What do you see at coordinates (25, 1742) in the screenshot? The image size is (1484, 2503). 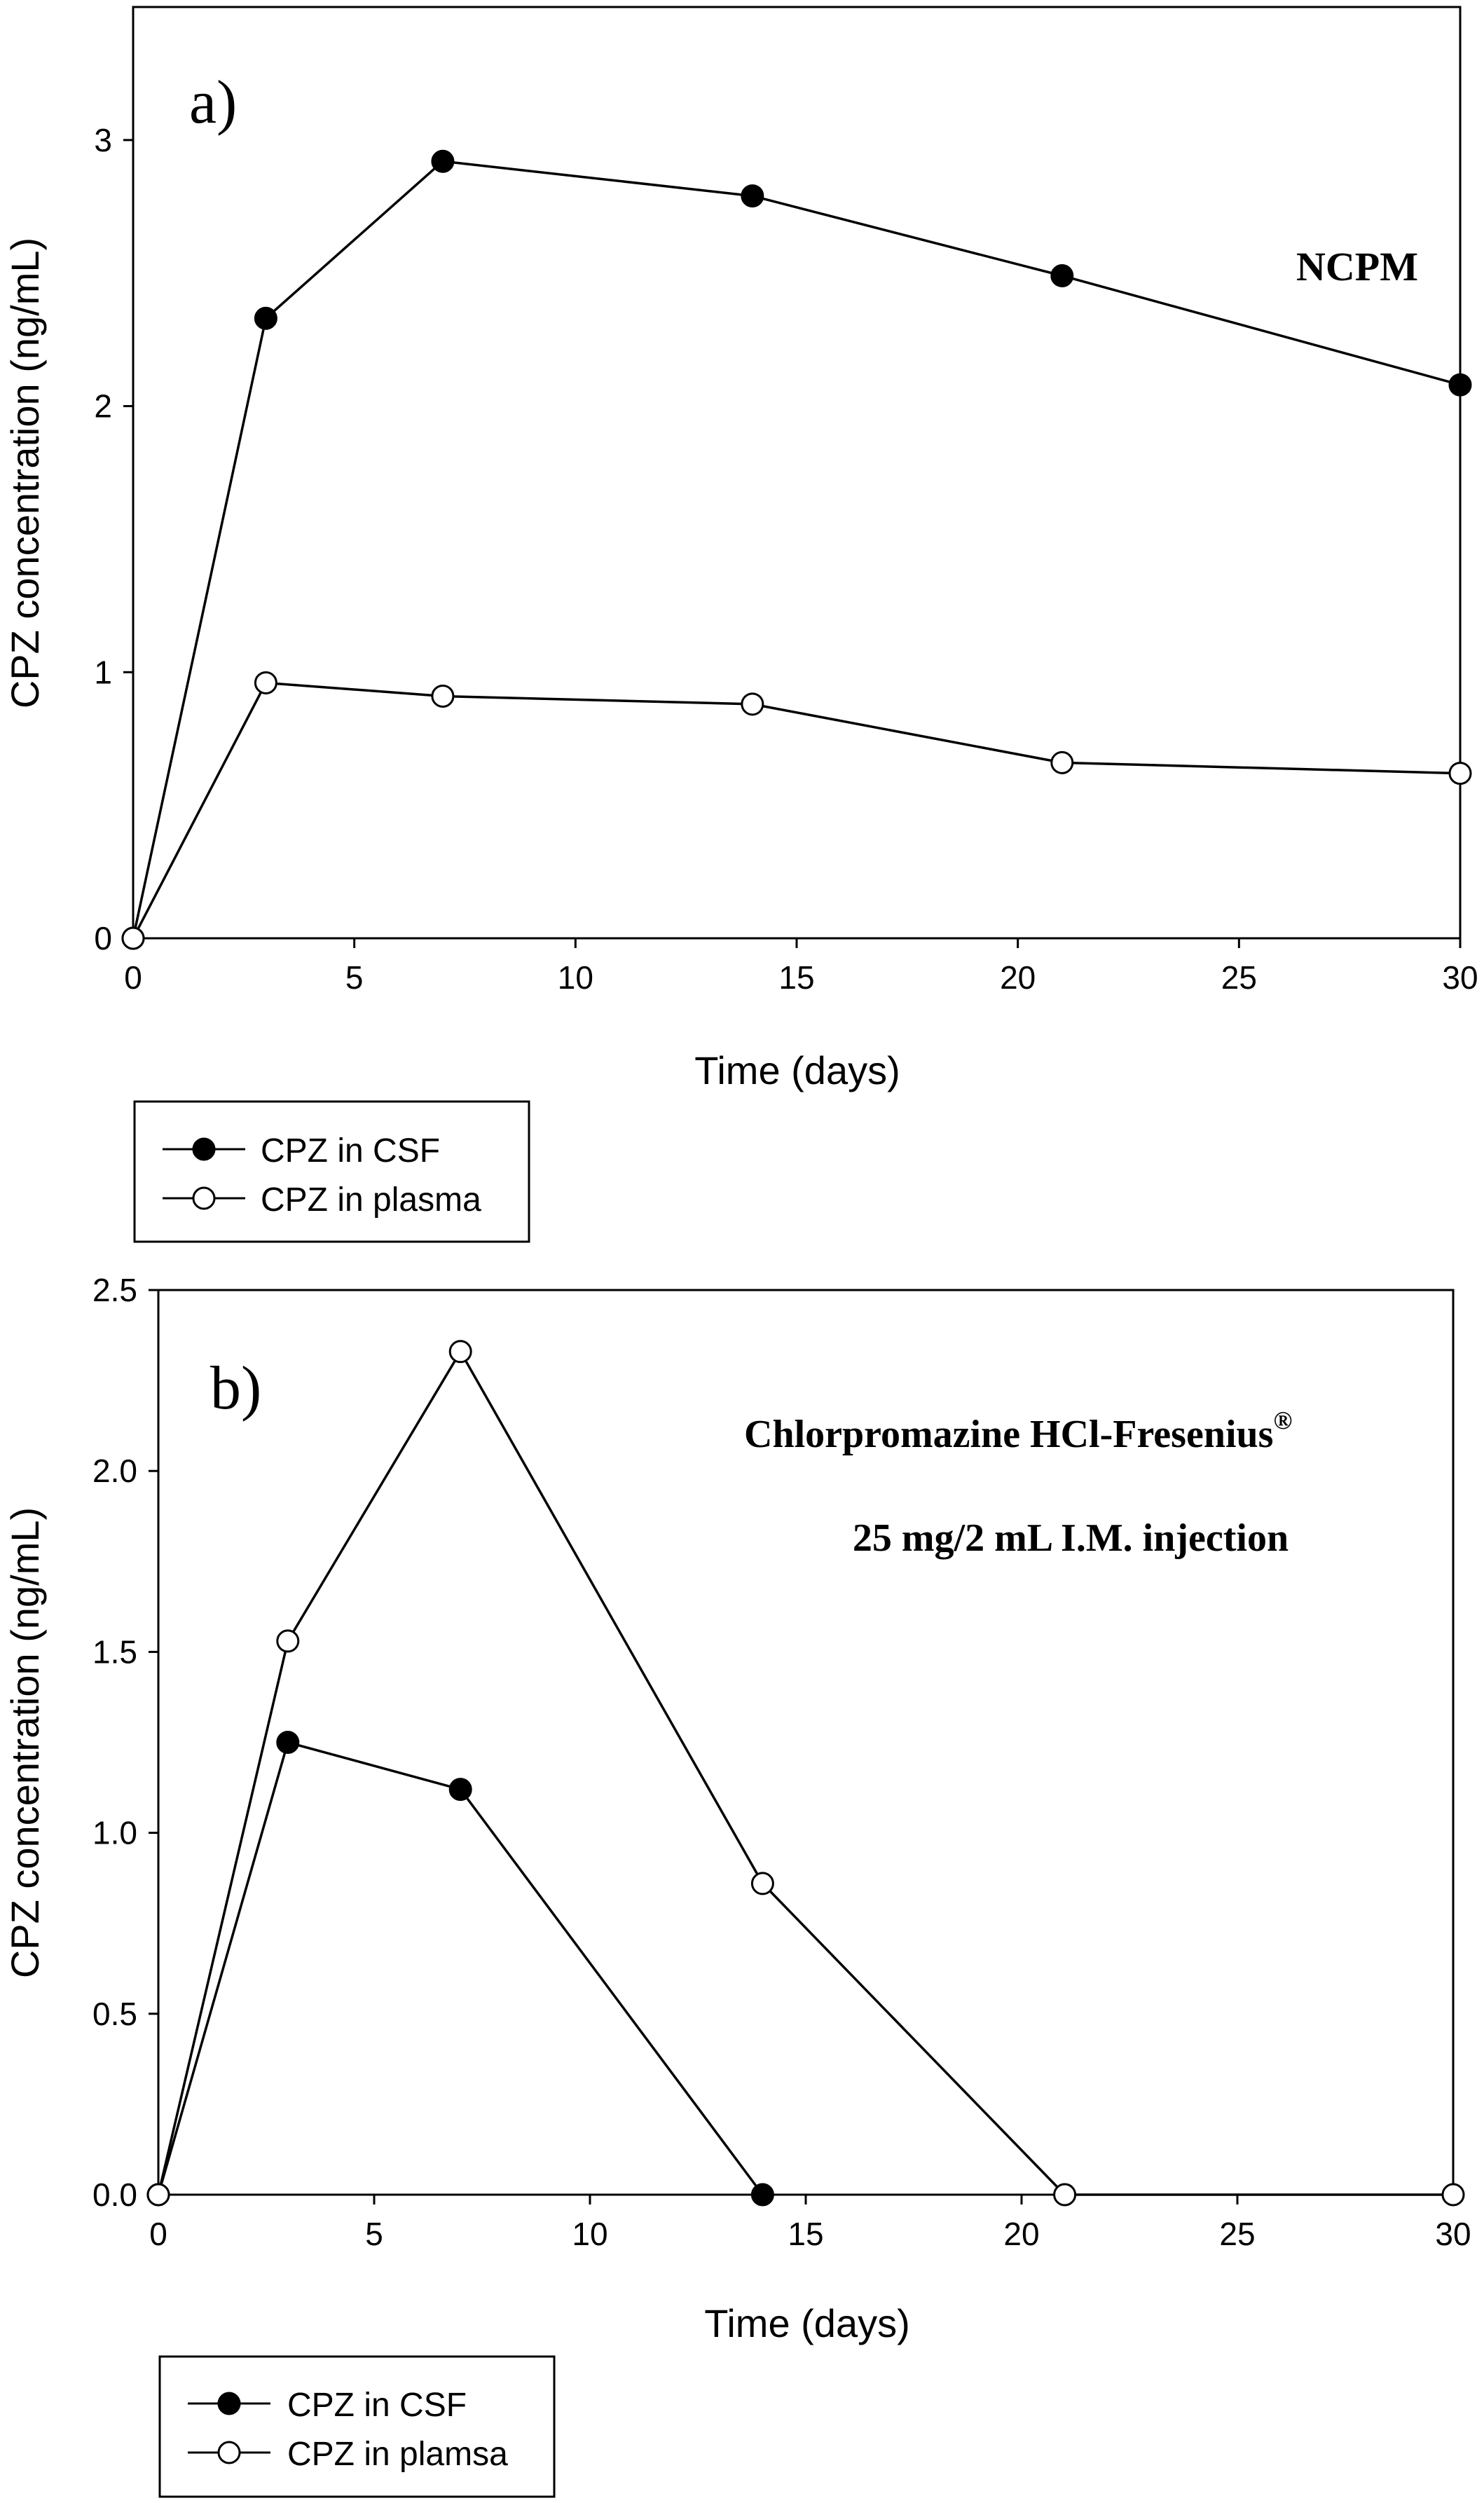 I see `y-axis-label-b: CPZ concentration (ng/mL)` at bounding box center [25, 1742].